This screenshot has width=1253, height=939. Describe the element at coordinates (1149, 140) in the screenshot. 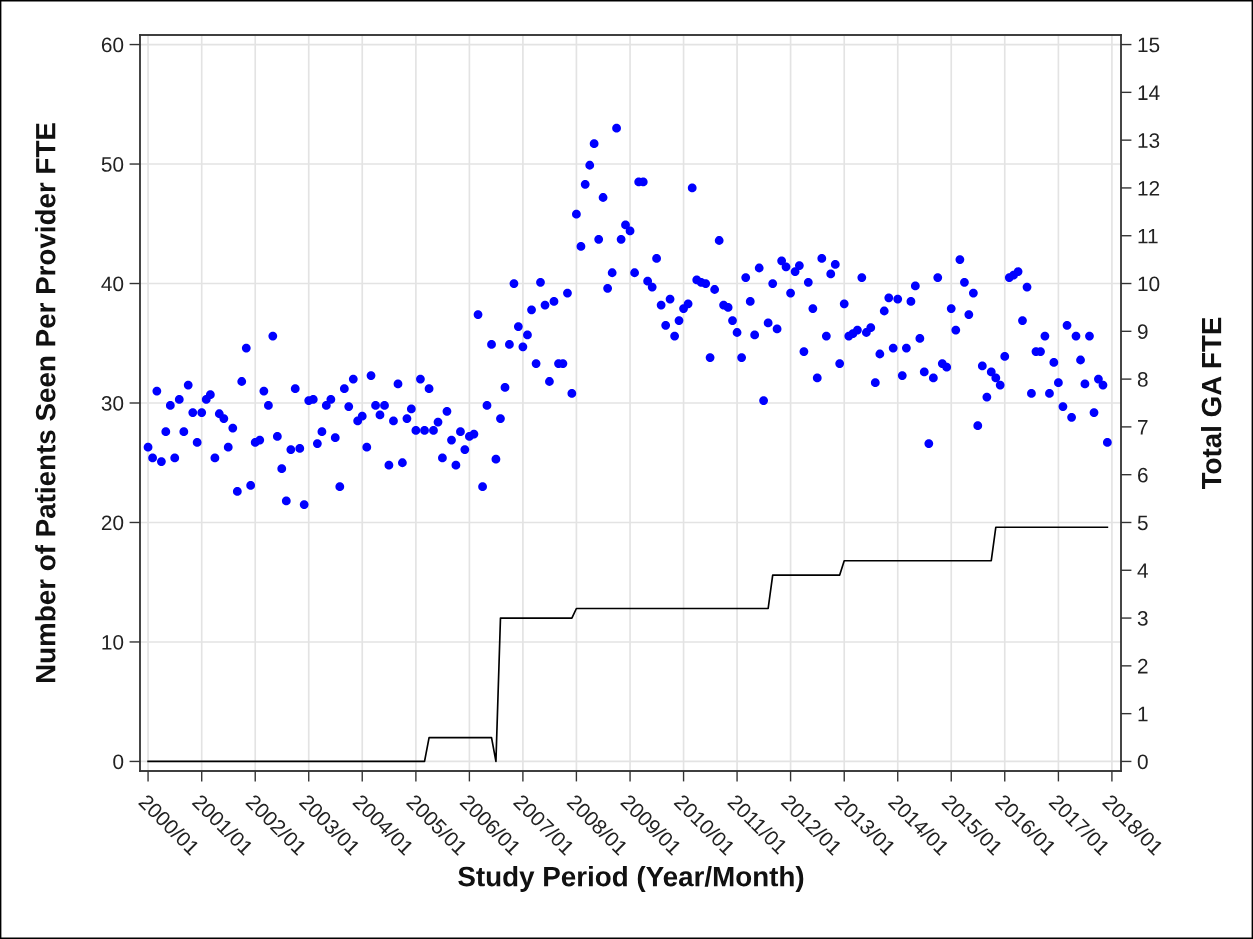

I see `y2-tick-label: 13` at that location.